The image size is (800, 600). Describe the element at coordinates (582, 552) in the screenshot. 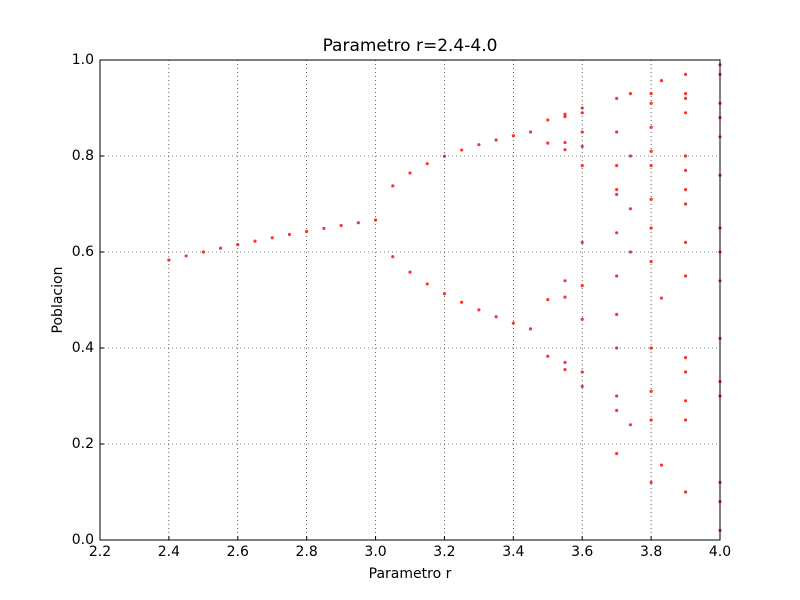

I see `x-tick-label: 3.6` at that location.